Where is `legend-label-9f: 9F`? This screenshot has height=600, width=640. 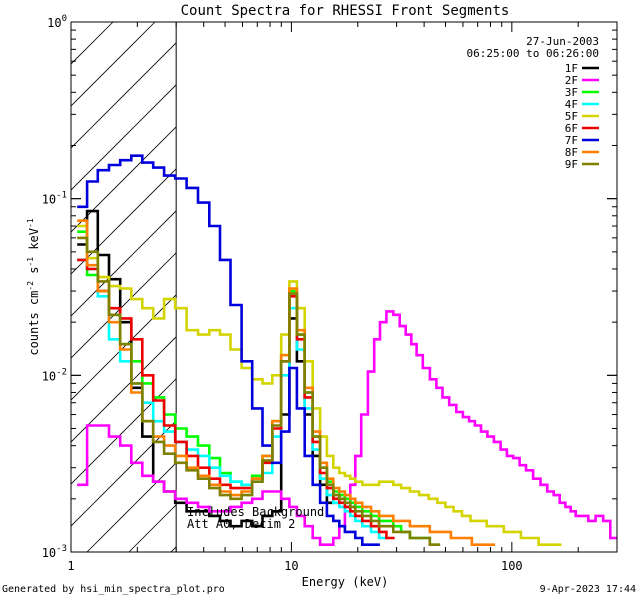
legend-label-9f: 9F is located at coordinates (571, 164).